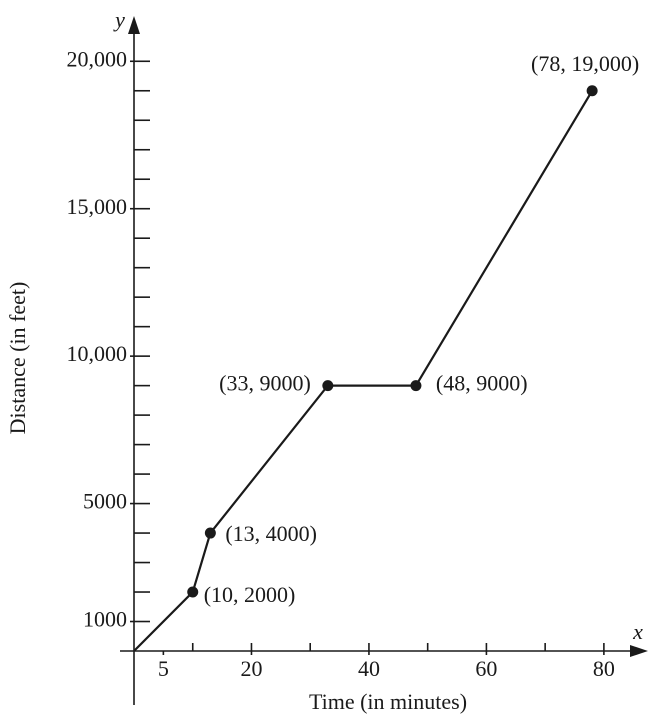  Describe the element at coordinates (604, 668) in the screenshot. I see `x-tick-label: 80` at that location.